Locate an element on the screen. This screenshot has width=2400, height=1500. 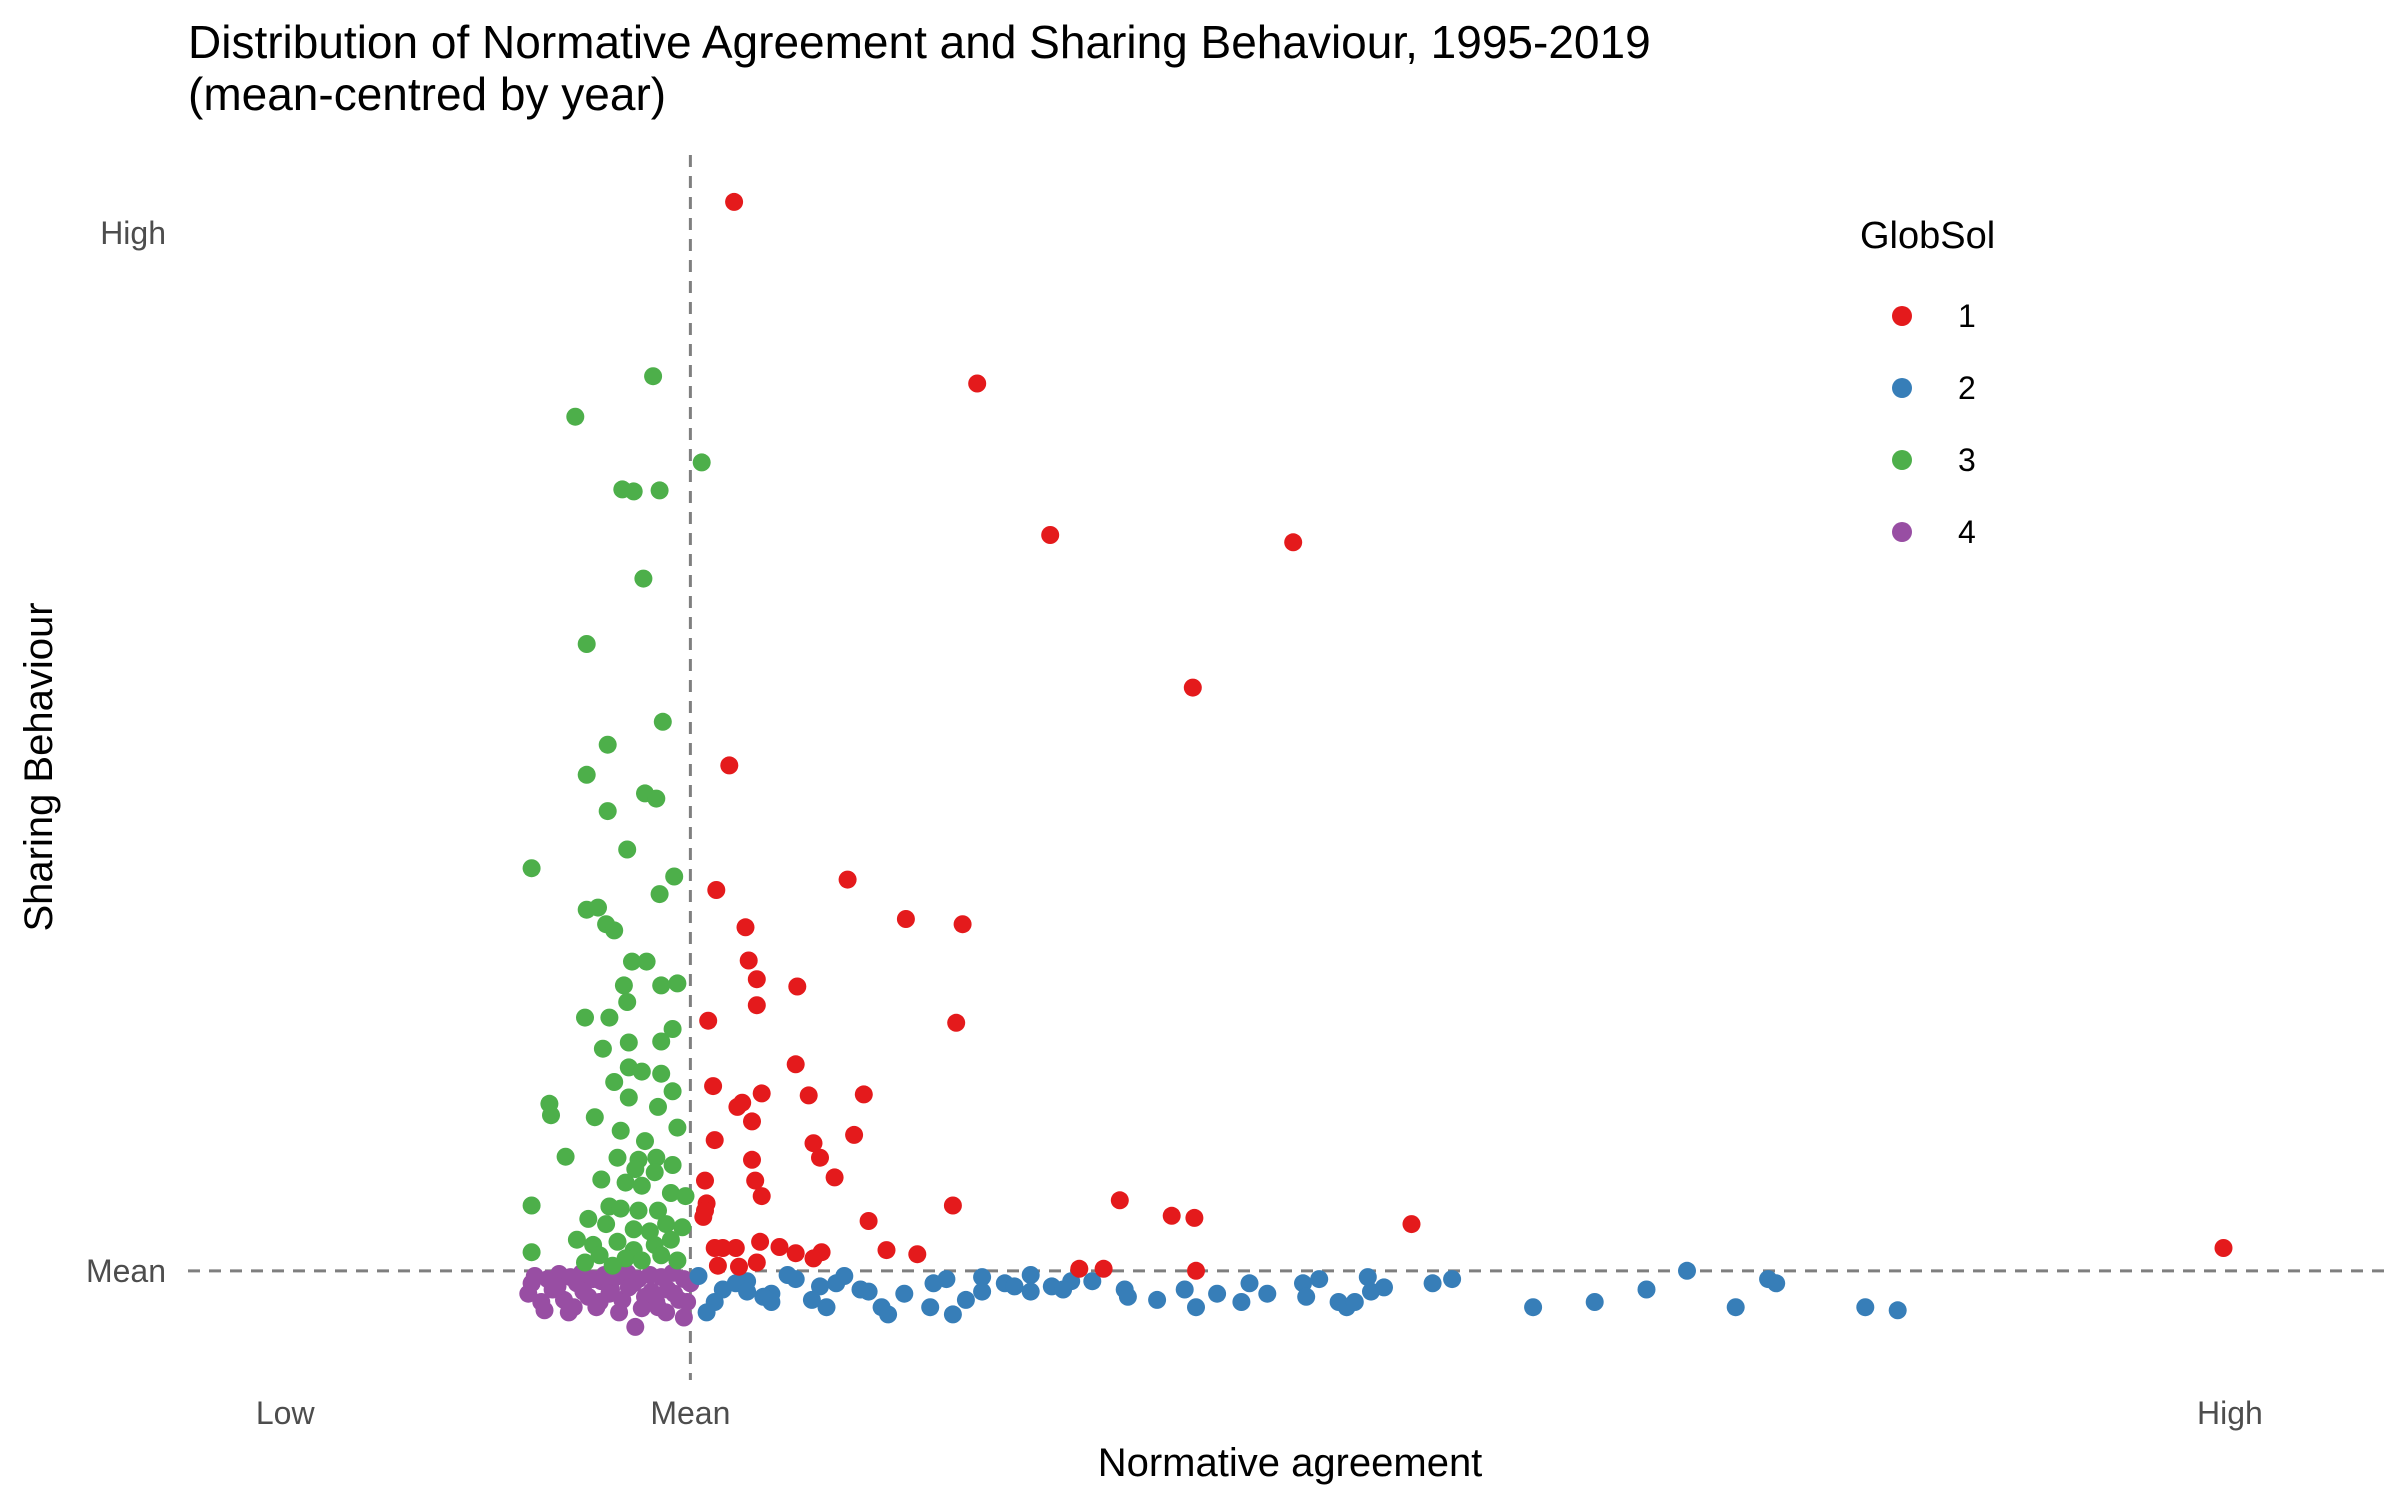
legend-label-2: 2 is located at coordinates (1967, 387).